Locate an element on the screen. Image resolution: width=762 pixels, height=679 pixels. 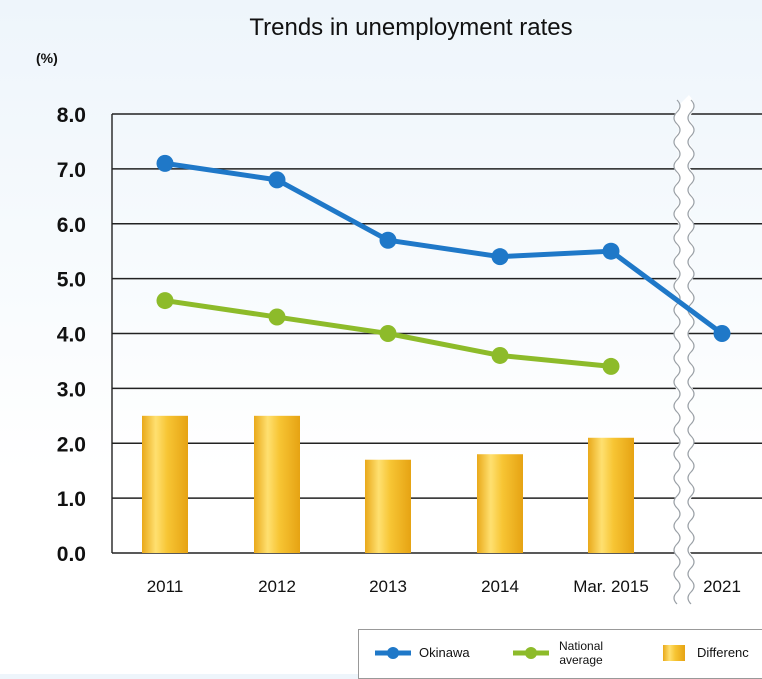
x-tick-label: 2011 is located at coordinates (165, 586).